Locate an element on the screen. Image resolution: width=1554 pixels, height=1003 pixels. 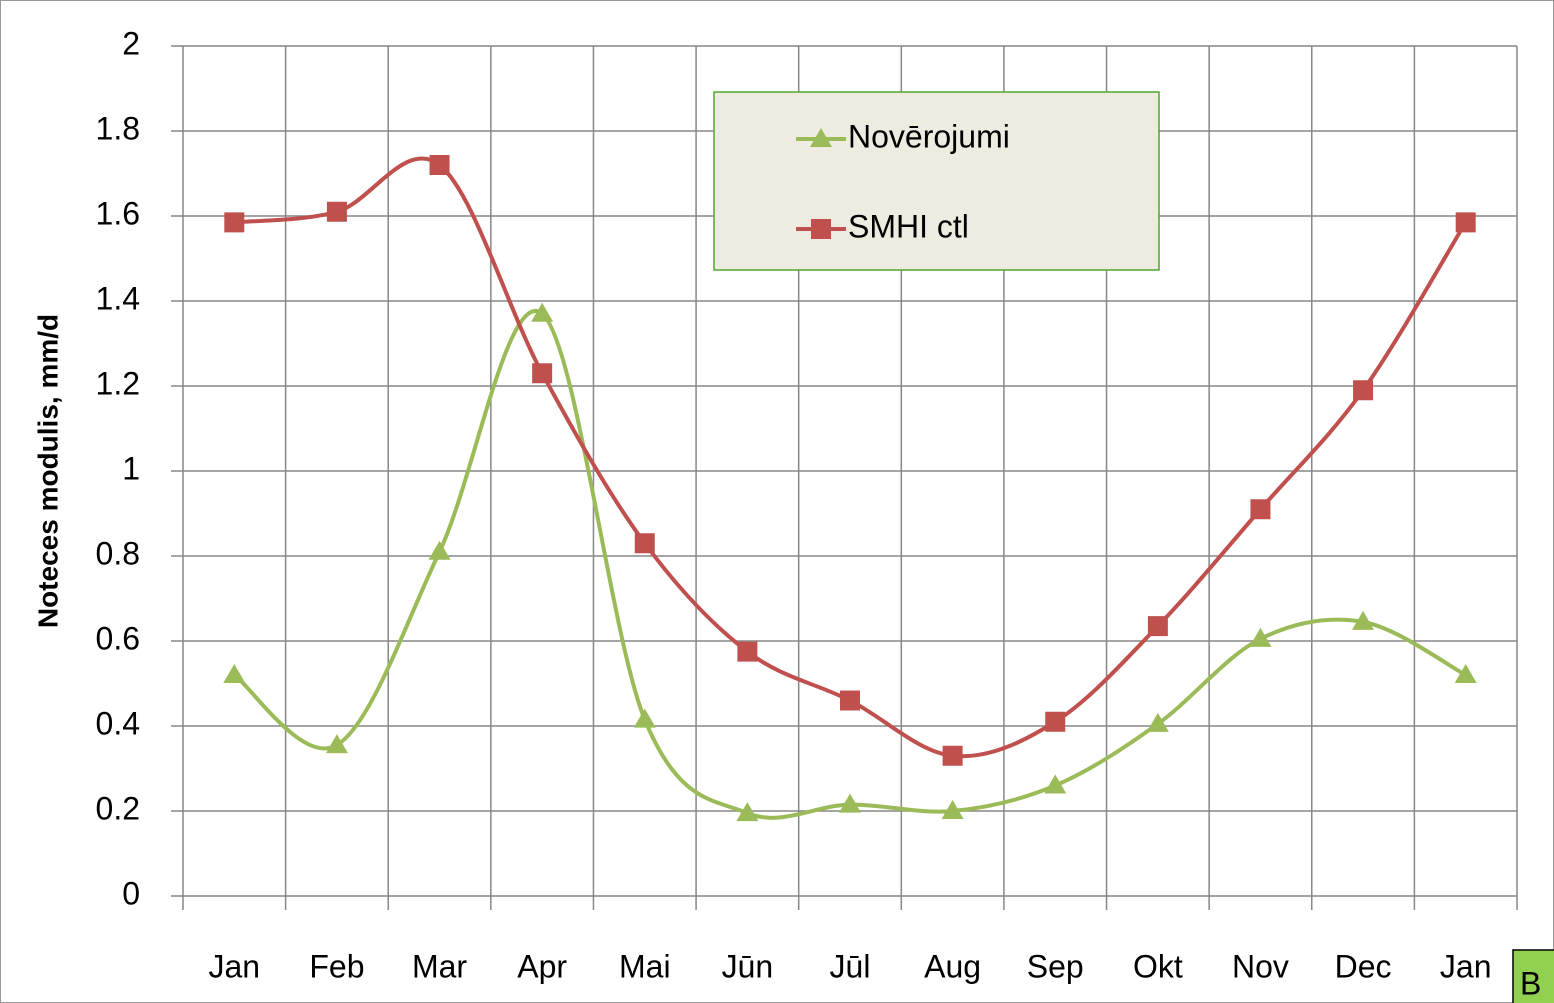
y-tick-label: 0.2 is located at coordinates (118, 808).